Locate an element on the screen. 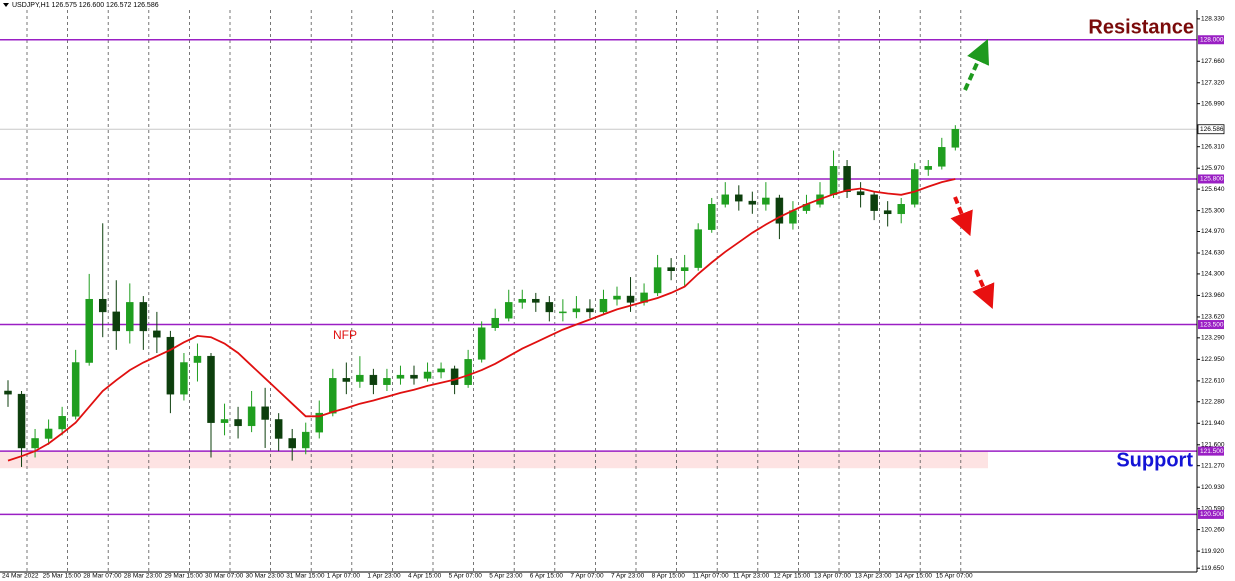 The image size is (1235, 581). x-tick-label: 5 Apr 23:00 is located at coordinates (506, 576).